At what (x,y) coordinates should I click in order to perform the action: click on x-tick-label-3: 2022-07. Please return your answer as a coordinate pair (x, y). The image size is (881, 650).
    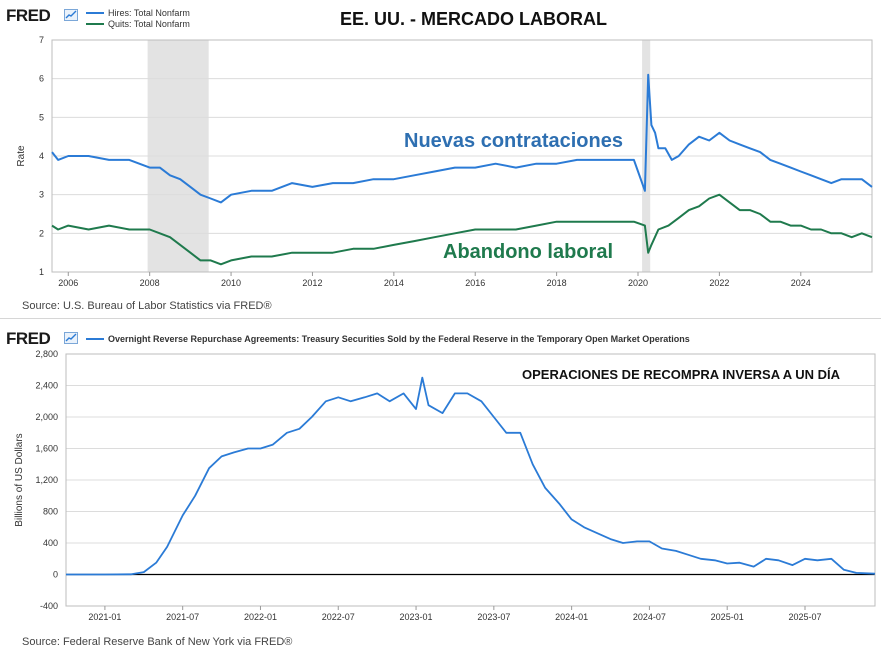
    Looking at the image, I should click on (338, 617).